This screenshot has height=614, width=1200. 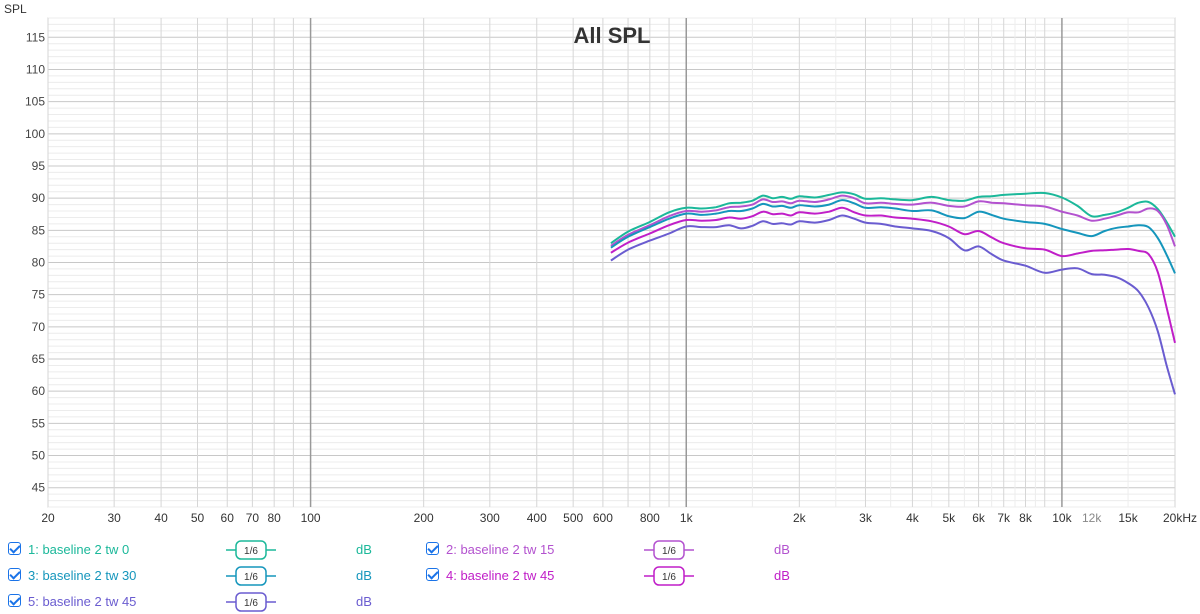 I want to click on y-tick-label: 90, so click(x=39, y=198).